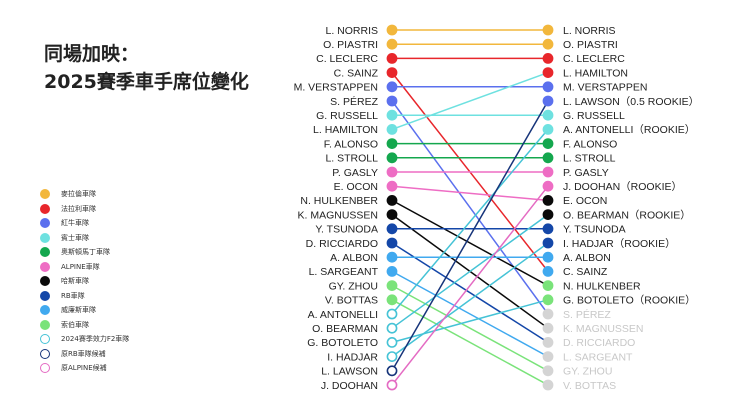 The image size is (740, 416). What do you see at coordinates (146, 68) in the screenshot?
I see `page-title: 同場加映： 2025賽季車手席位變化` at bounding box center [146, 68].